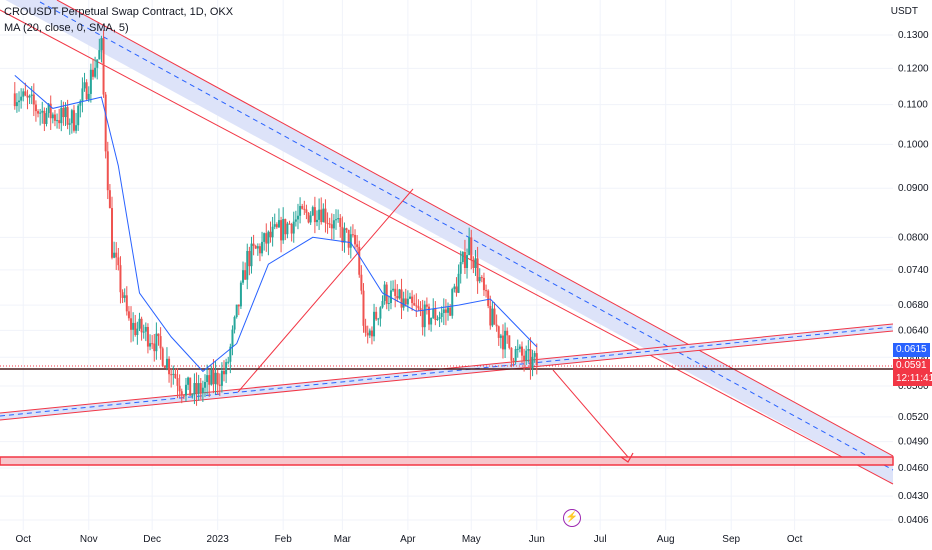 This screenshot has width=932, height=550. I want to click on time-axis: Oct Nov Dec 2023 Feb Mar Apr May Jun Jul Aug Sep Oct, so click(408, 539).